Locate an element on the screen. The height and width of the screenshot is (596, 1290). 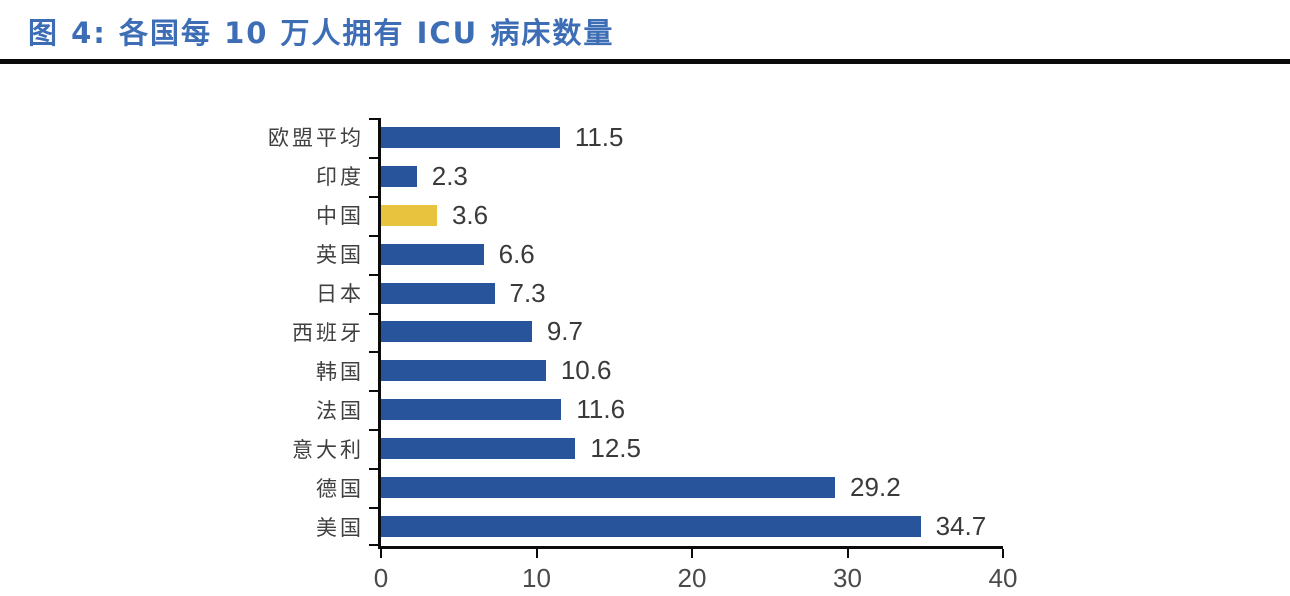
value-label: 11.5 is located at coordinates (599, 136).